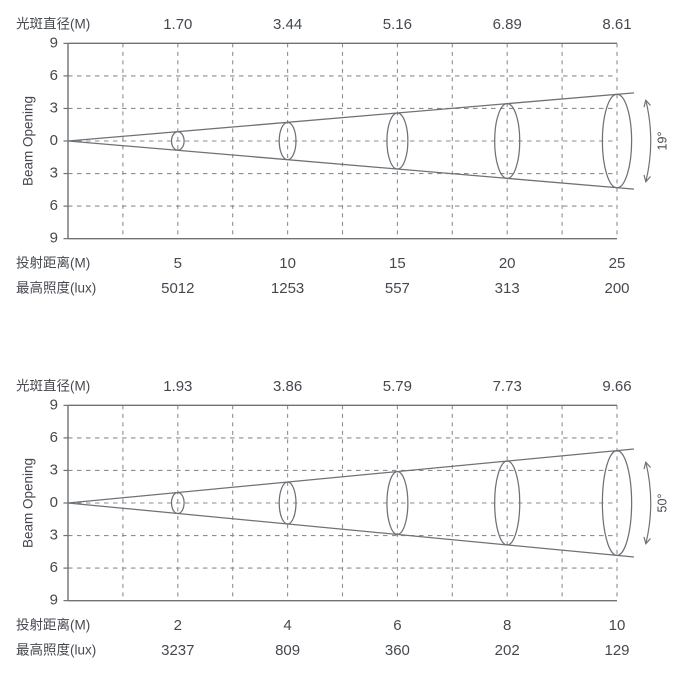  Describe the element at coordinates (616, 650) in the screenshot. I see `max-illuminance-value: 129` at that location.